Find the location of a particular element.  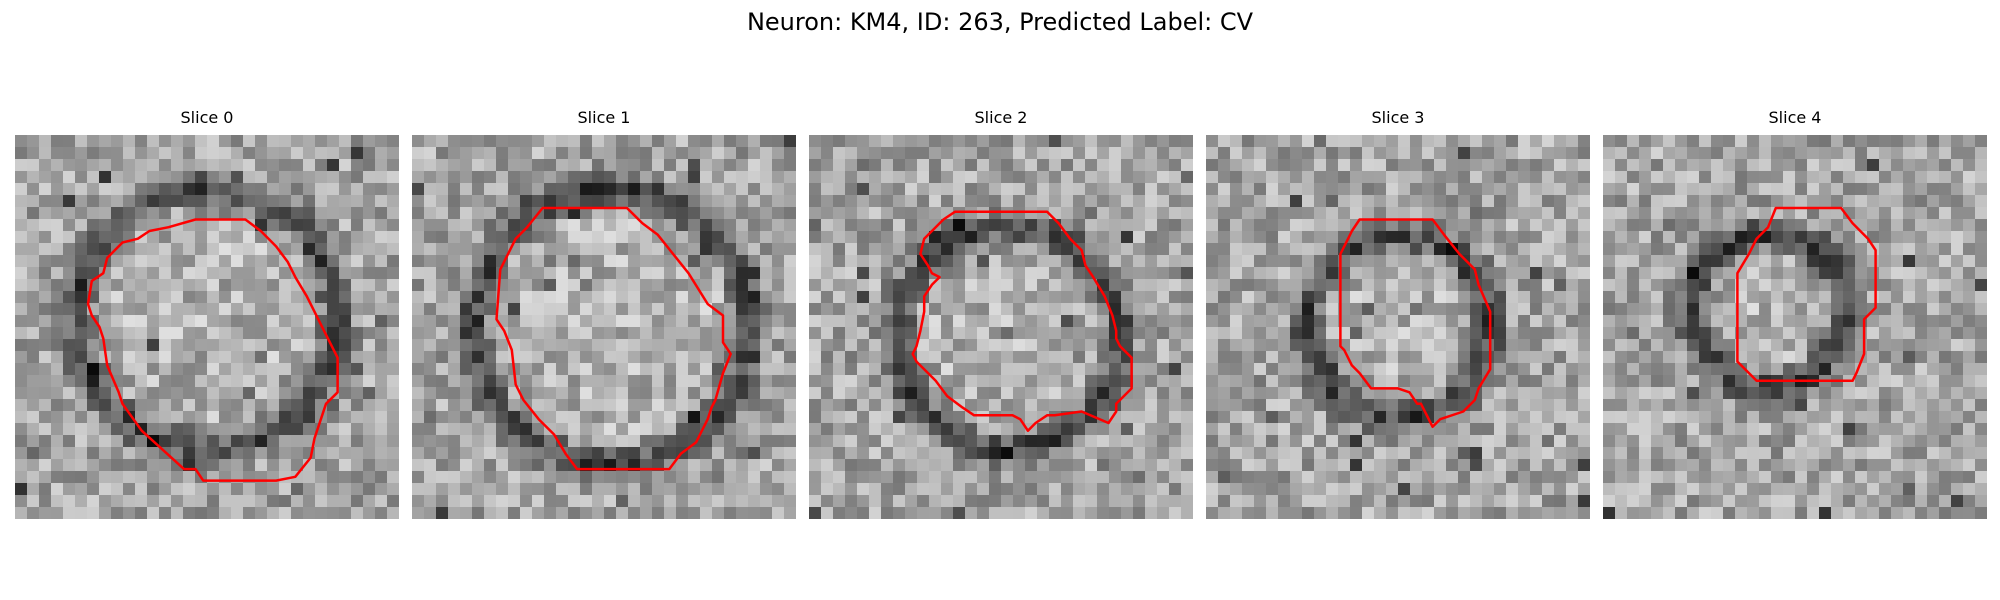

slice-title-1: Slice 1 is located at coordinates (604, 117).